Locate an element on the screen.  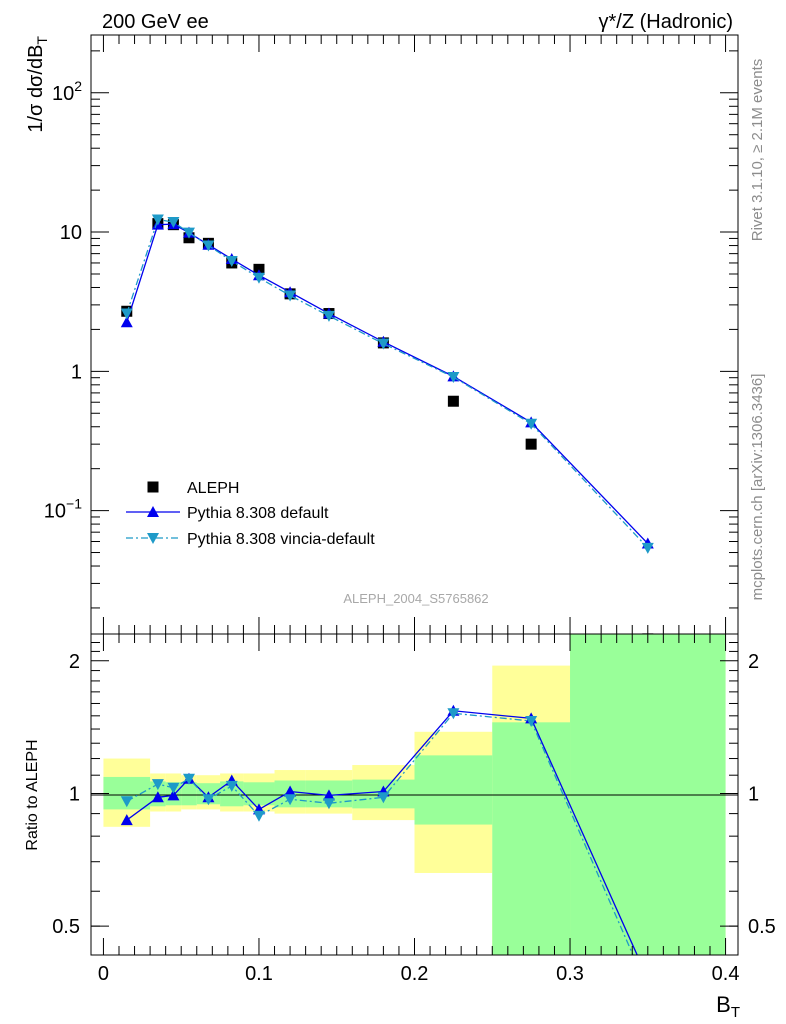
x-axis-label: BT is located at coordinates (728, 1006).